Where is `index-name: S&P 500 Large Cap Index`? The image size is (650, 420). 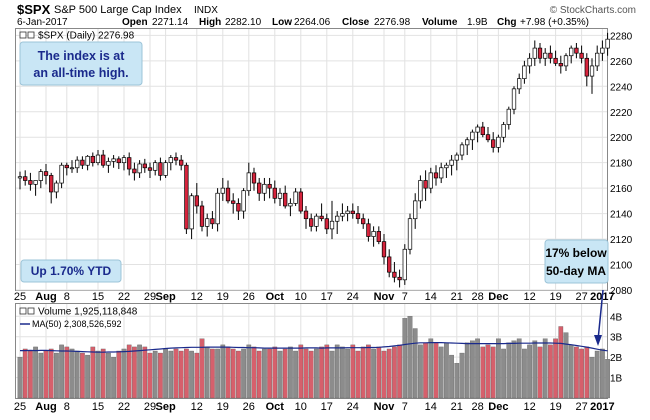
index-name: S&P 500 Large Cap Index is located at coordinates (118, 10).